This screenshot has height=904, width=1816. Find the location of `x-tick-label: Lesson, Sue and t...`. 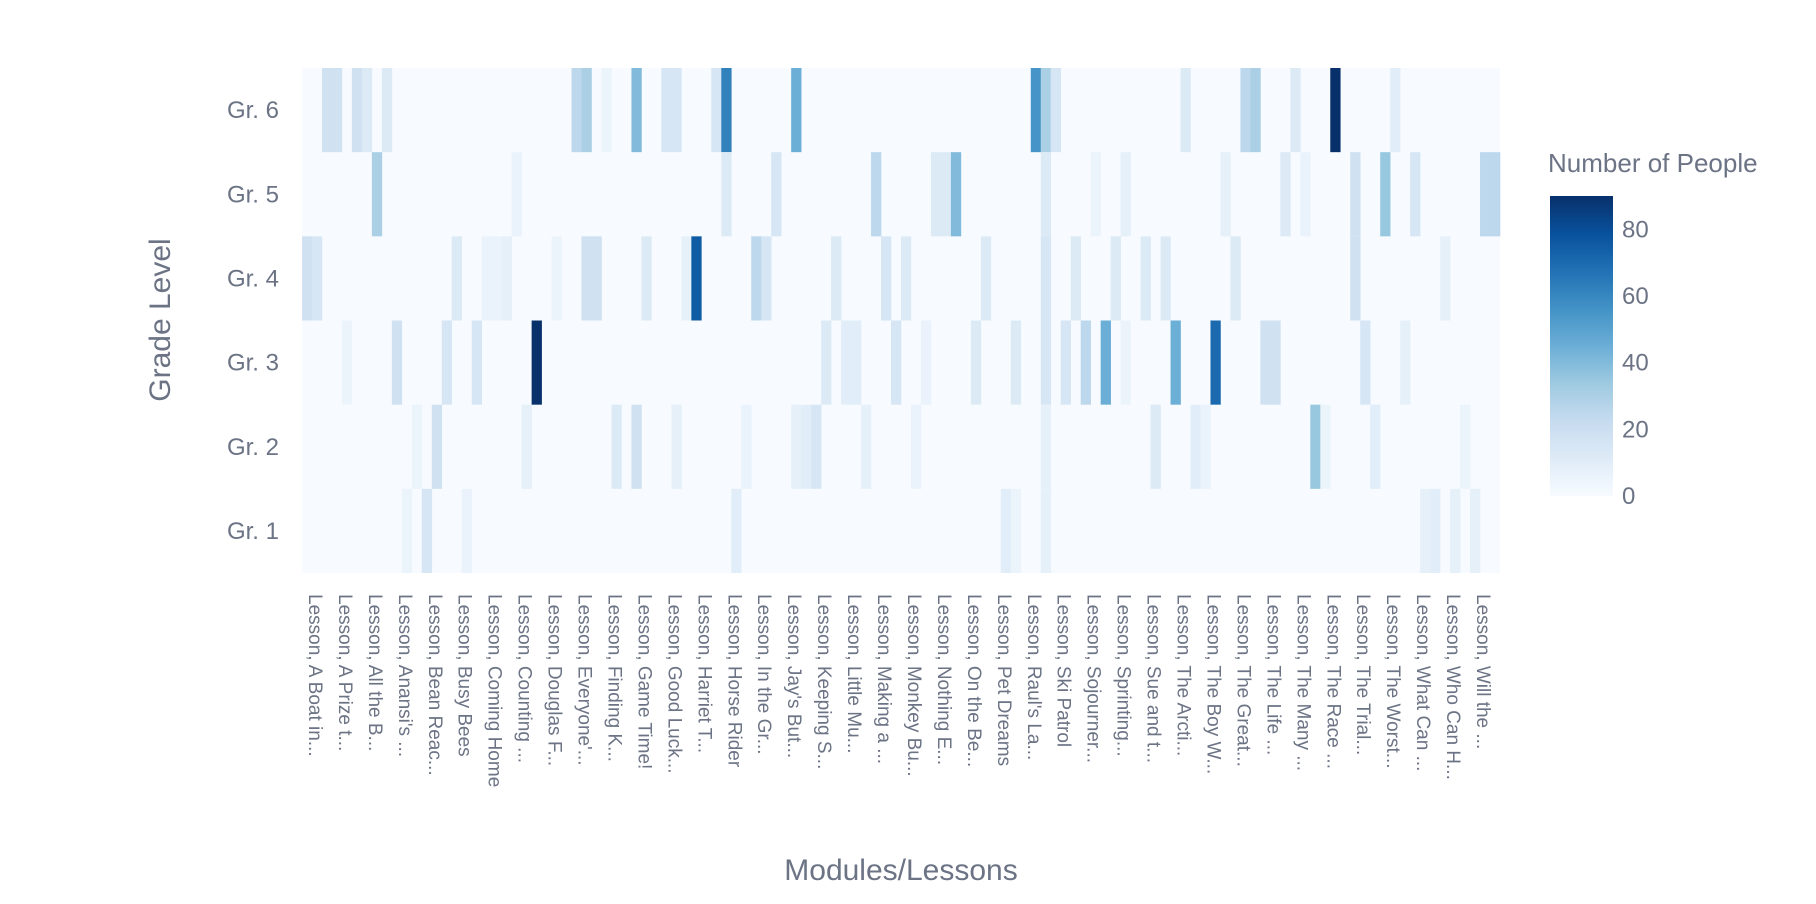

x-tick-label: Lesson, Sue and t... is located at coordinates (1153, 678).